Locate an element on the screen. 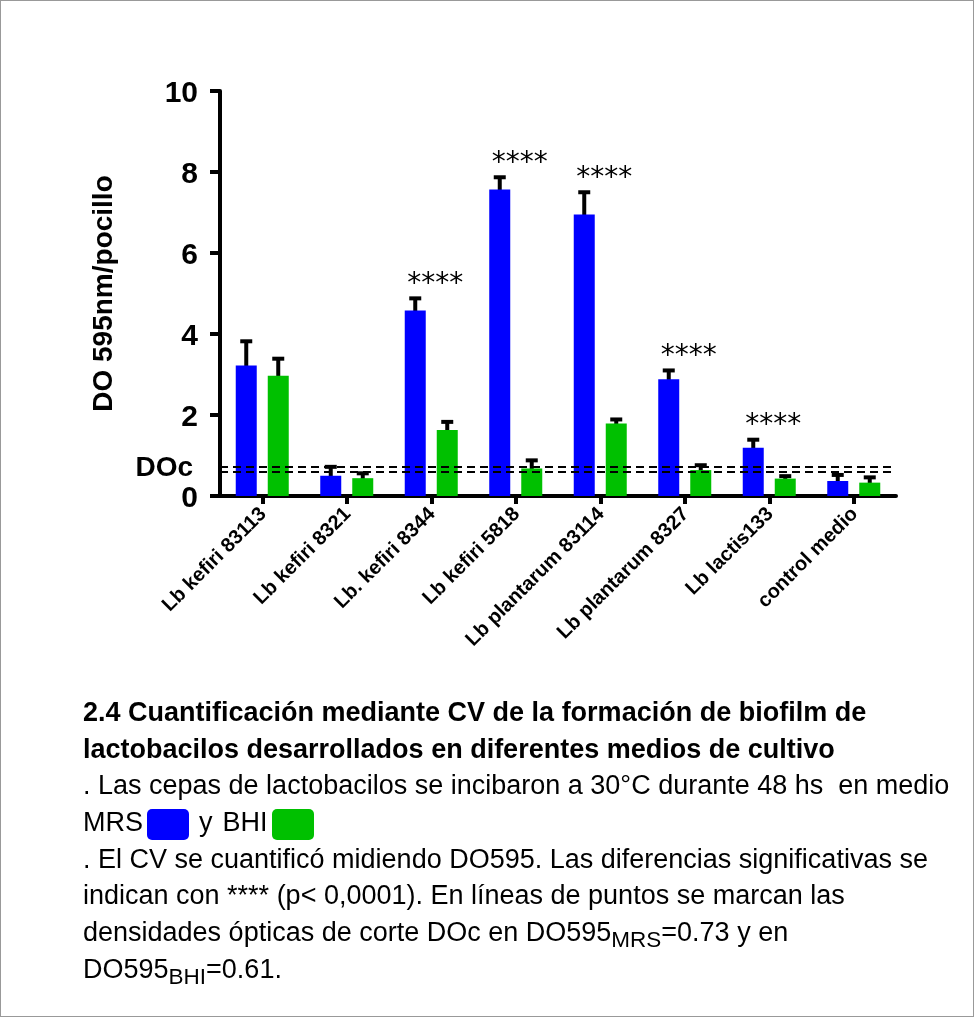  ref-line-label: DOc is located at coordinates (164, 466).